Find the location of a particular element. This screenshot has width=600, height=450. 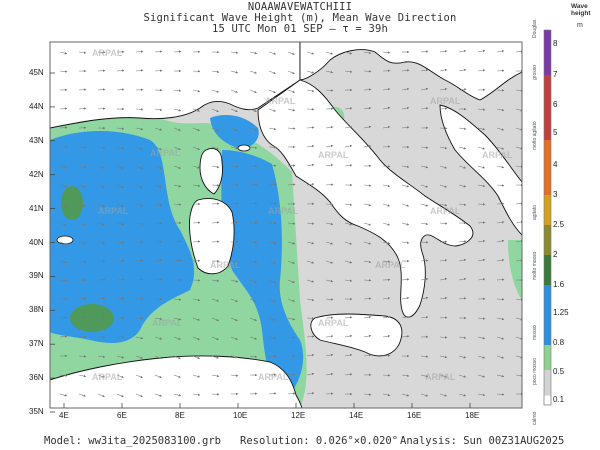

chart-title-line1: NOAAWAVEWATCHIII is located at coordinates (300, 7).